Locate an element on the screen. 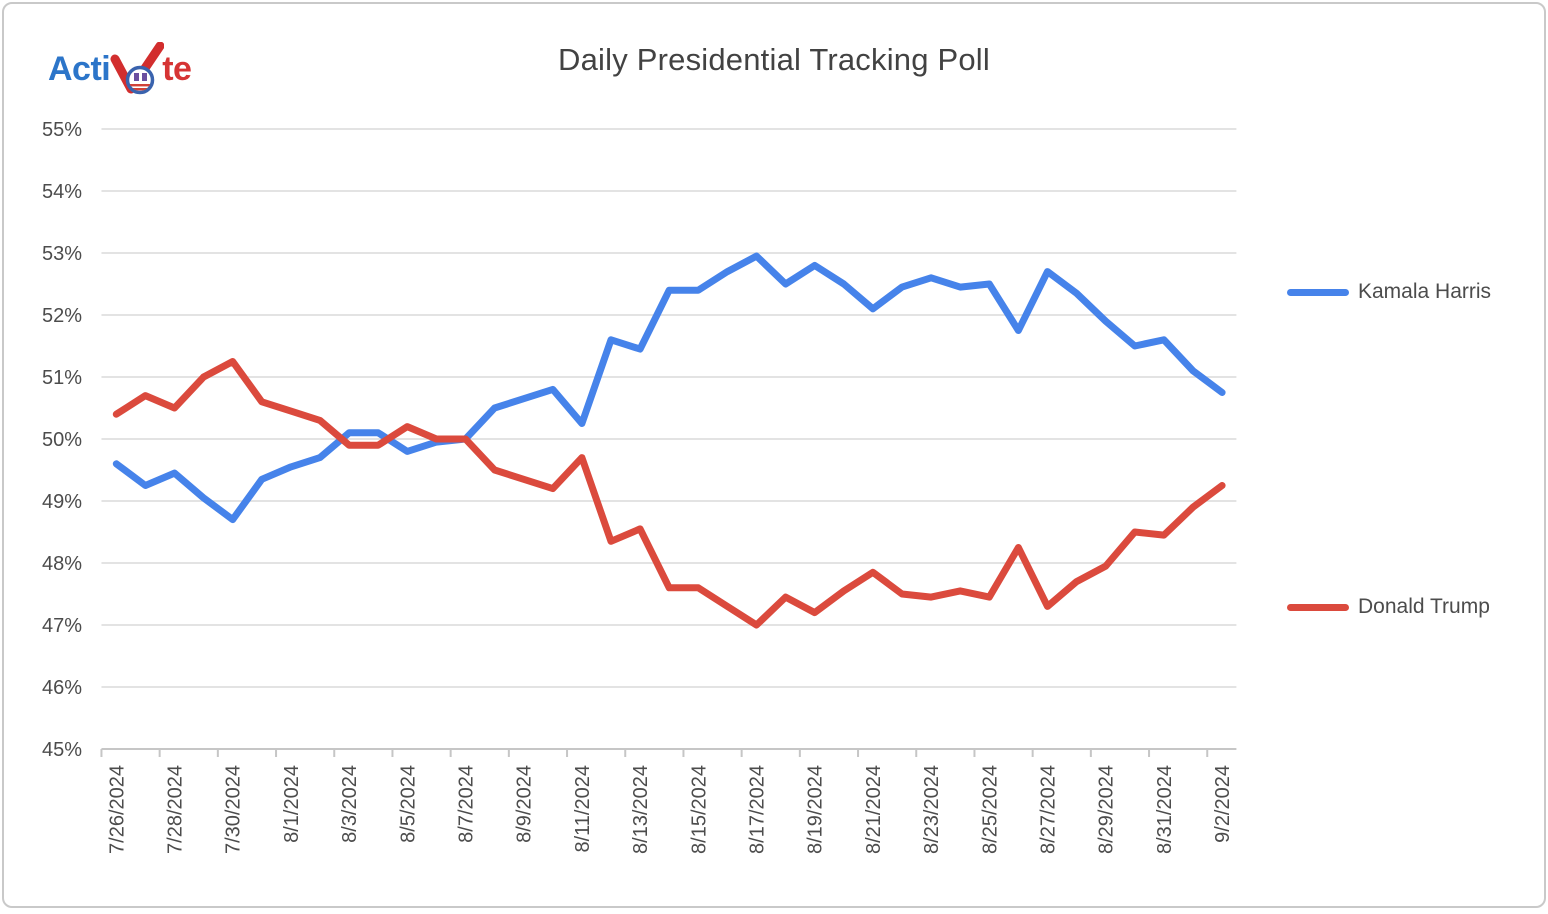 The image size is (1548, 914). x-axis-label: 8/13/2024 is located at coordinates (641, 809).